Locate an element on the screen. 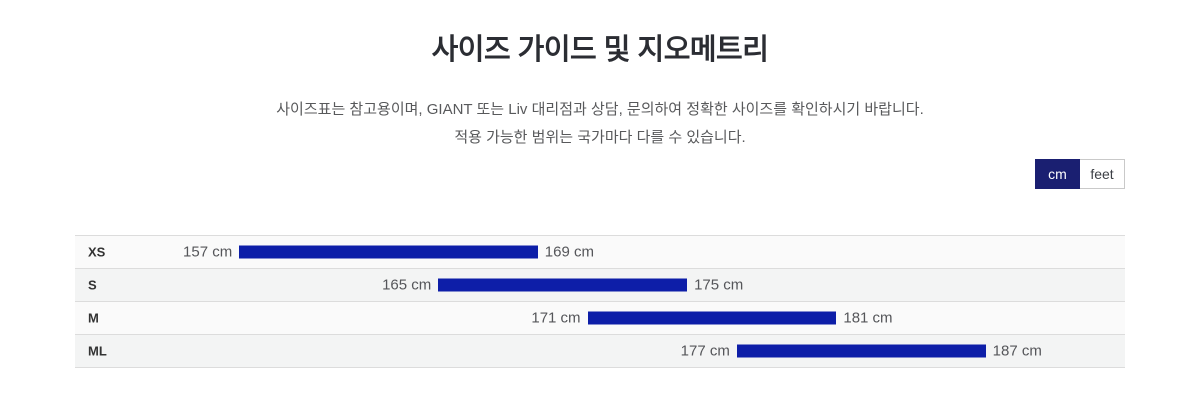 The width and height of the screenshot is (1200, 402). range-max-label: 175 cm is located at coordinates (719, 285).